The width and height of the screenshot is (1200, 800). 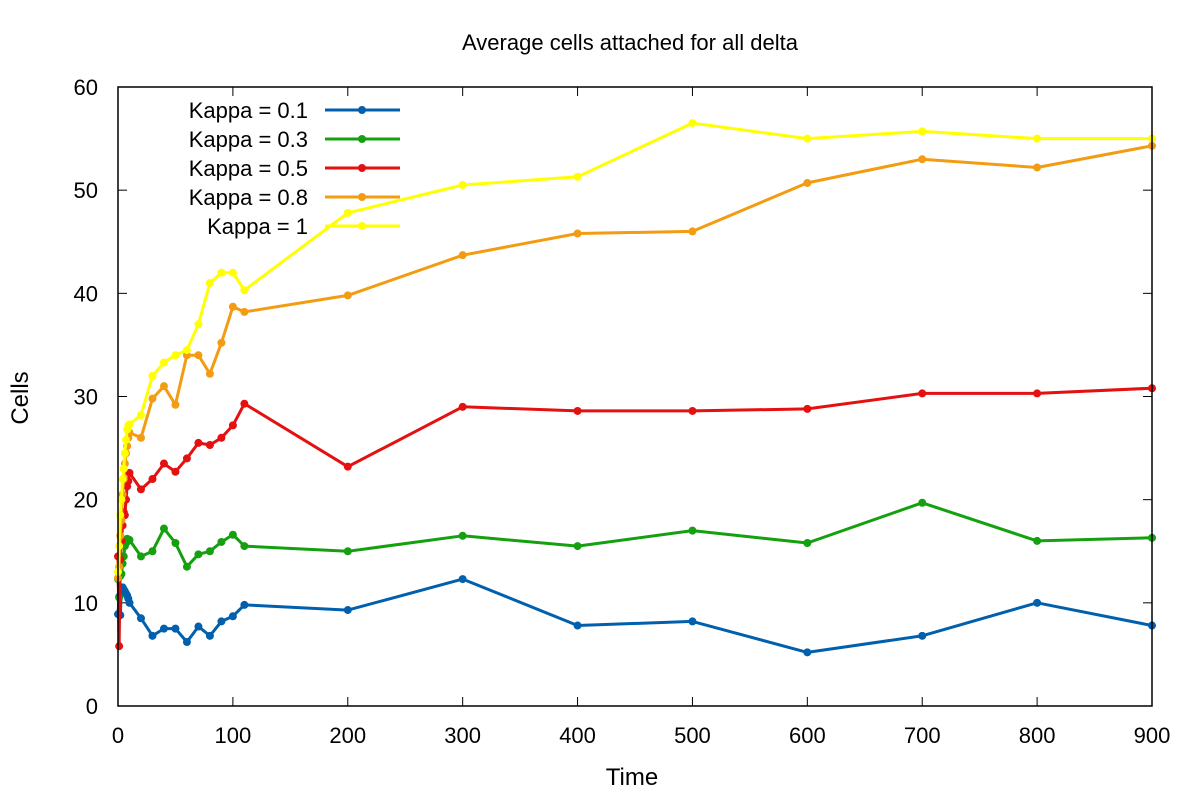 What do you see at coordinates (1037, 735) in the screenshot?
I see `x-tick-label: 800` at bounding box center [1037, 735].